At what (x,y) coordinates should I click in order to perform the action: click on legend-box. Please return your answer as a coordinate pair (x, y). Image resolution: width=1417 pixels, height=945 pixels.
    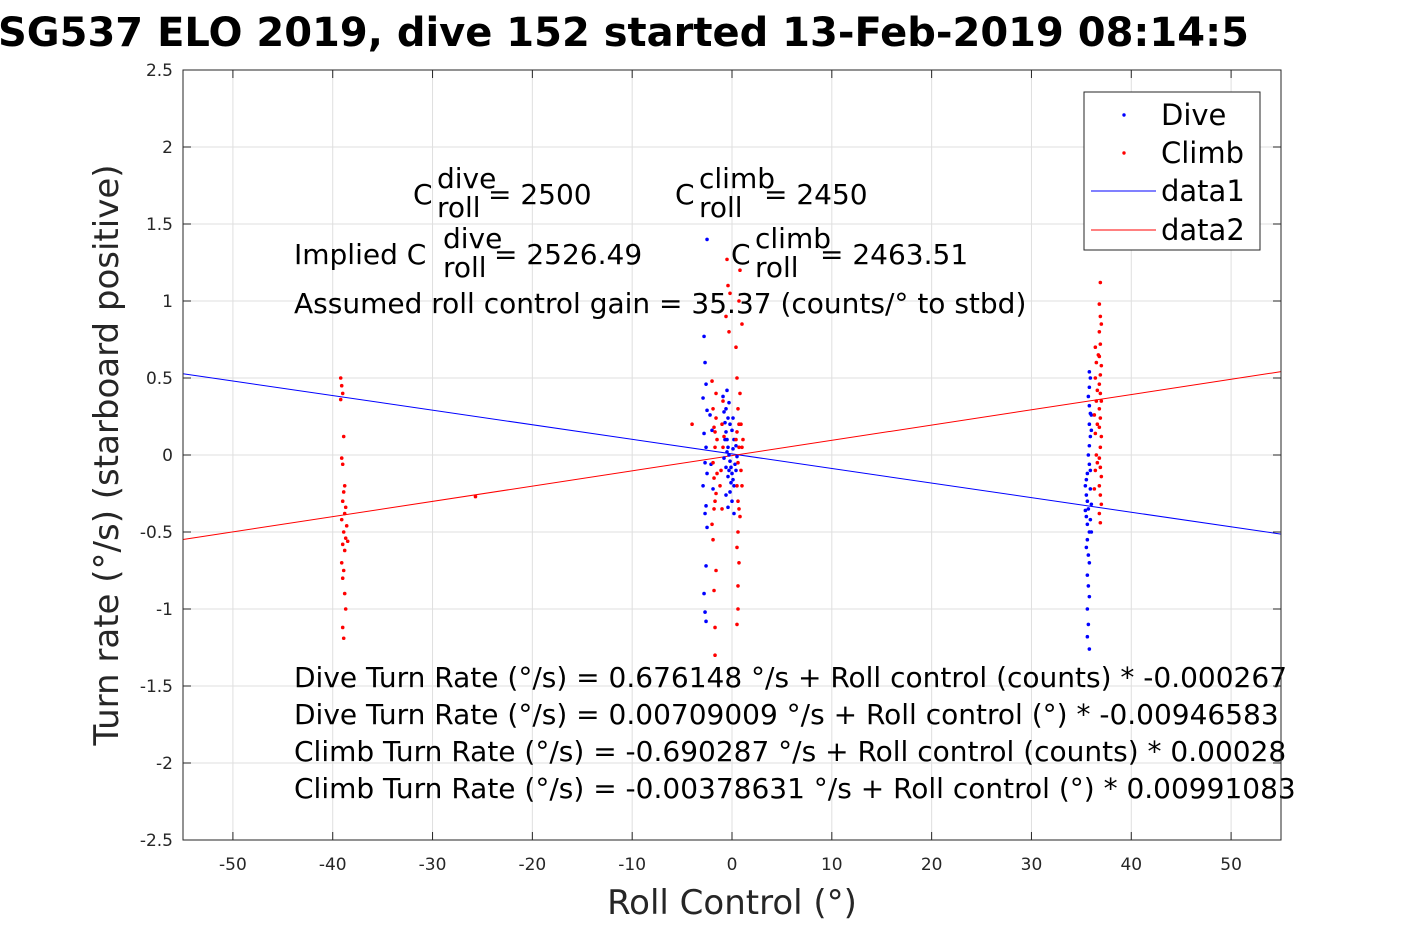
    Looking at the image, I should click on (1172, 171).